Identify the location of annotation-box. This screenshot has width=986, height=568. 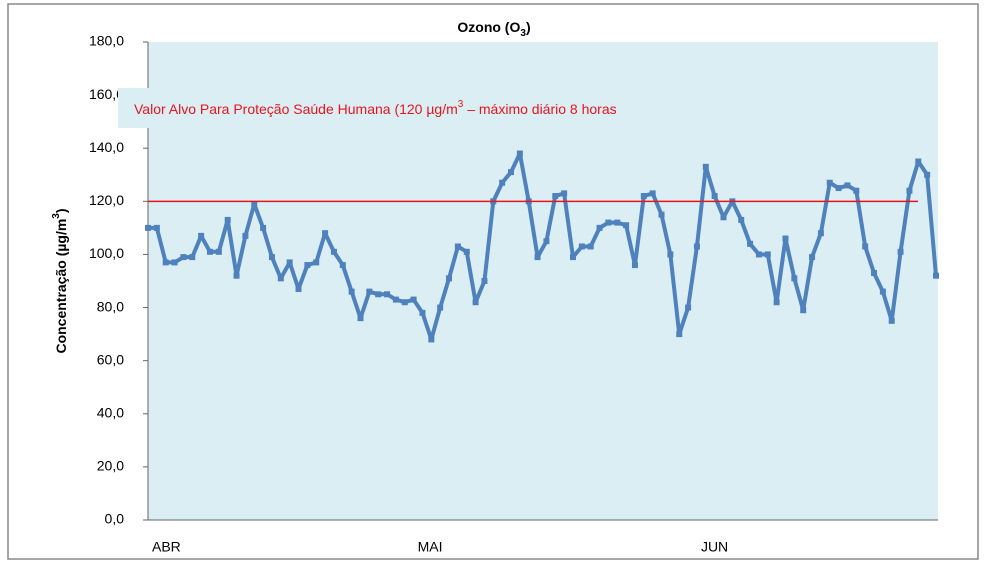
(499, 108).